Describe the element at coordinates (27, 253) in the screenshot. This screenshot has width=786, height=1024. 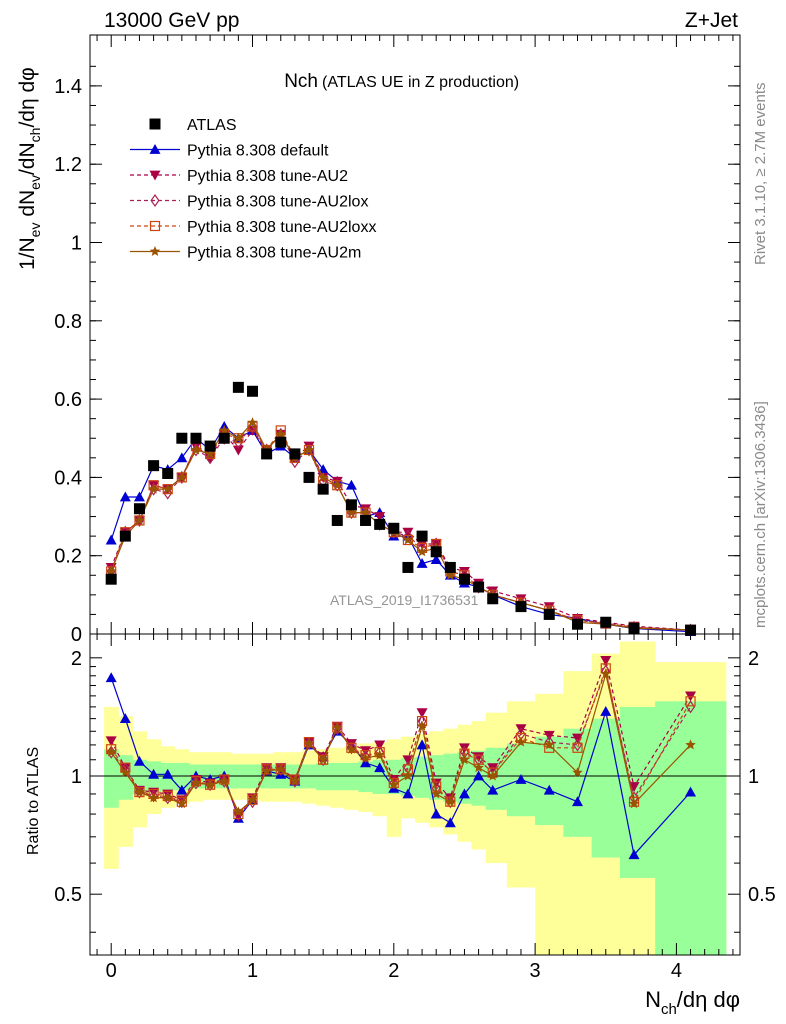
I see `y-label-part: 1/N` at that location.